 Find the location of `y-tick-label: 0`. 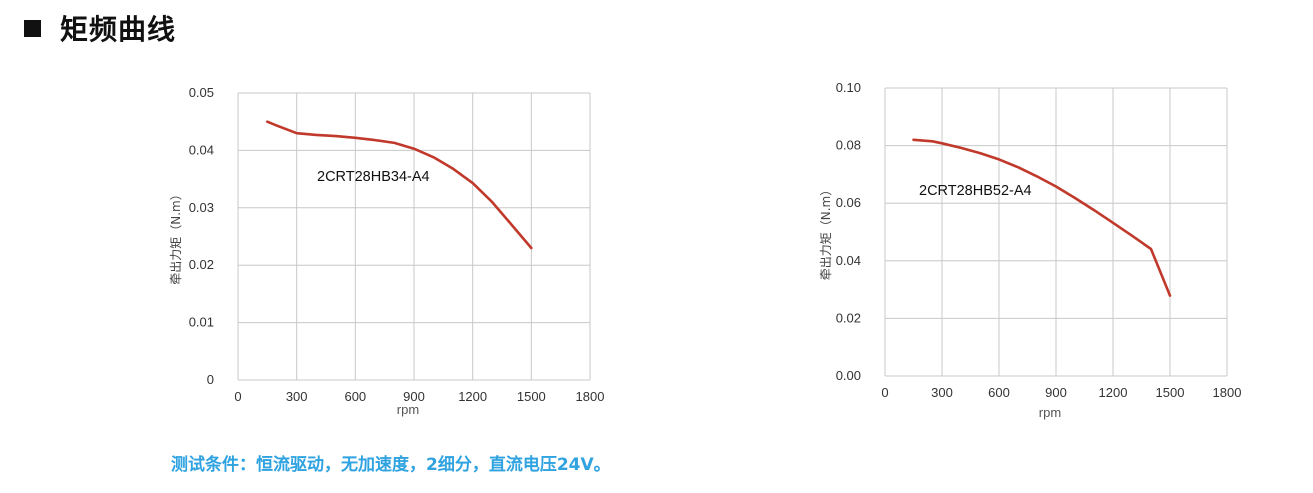

y-tick-label: 0 is located at coordinates (210, 379).